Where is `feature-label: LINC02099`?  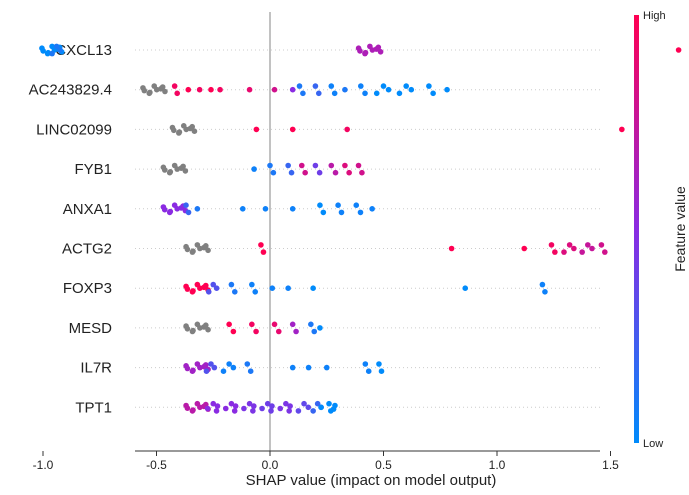
feature-label: LINC02099 is located at coordinates (74, 129).